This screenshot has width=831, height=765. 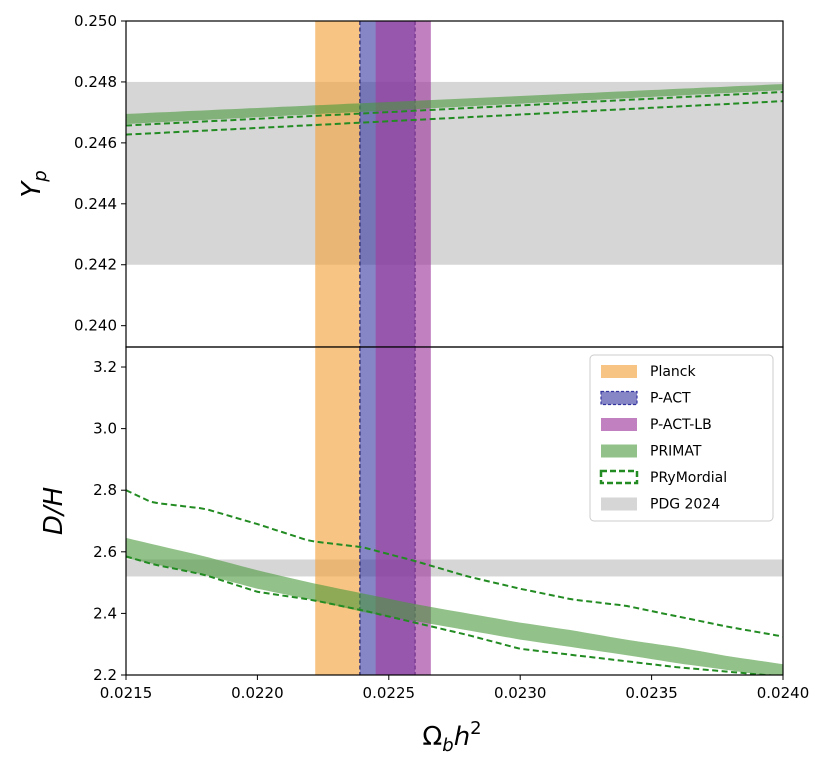 I want to click on legend-p-act-lb-swatch, so click(x=619, y=424).